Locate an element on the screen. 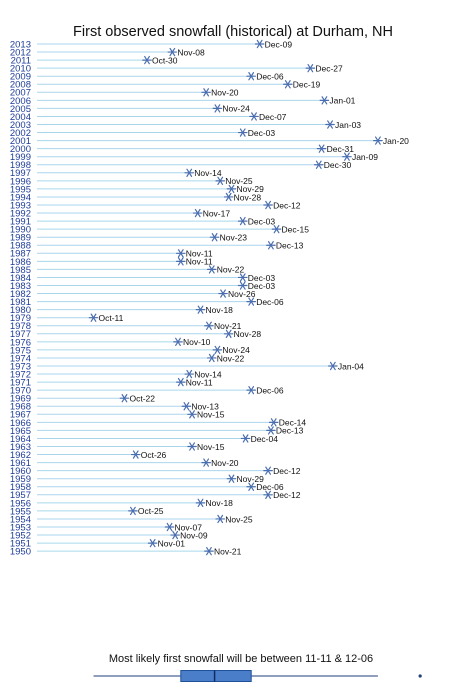  year-row: 1973 Jan-04 is located at coordinates (187, 366).